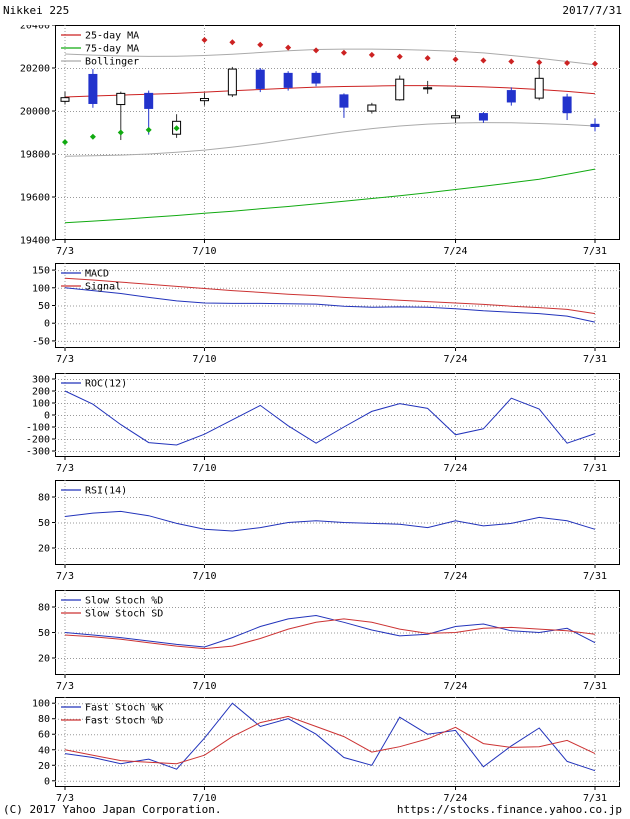 Image resolution: width=630 pixels, height=819 pixels. What do you see at coordinates (44, 735) in the screenshot?
I see `svg-text: 60` at bounding box center [44, 735].